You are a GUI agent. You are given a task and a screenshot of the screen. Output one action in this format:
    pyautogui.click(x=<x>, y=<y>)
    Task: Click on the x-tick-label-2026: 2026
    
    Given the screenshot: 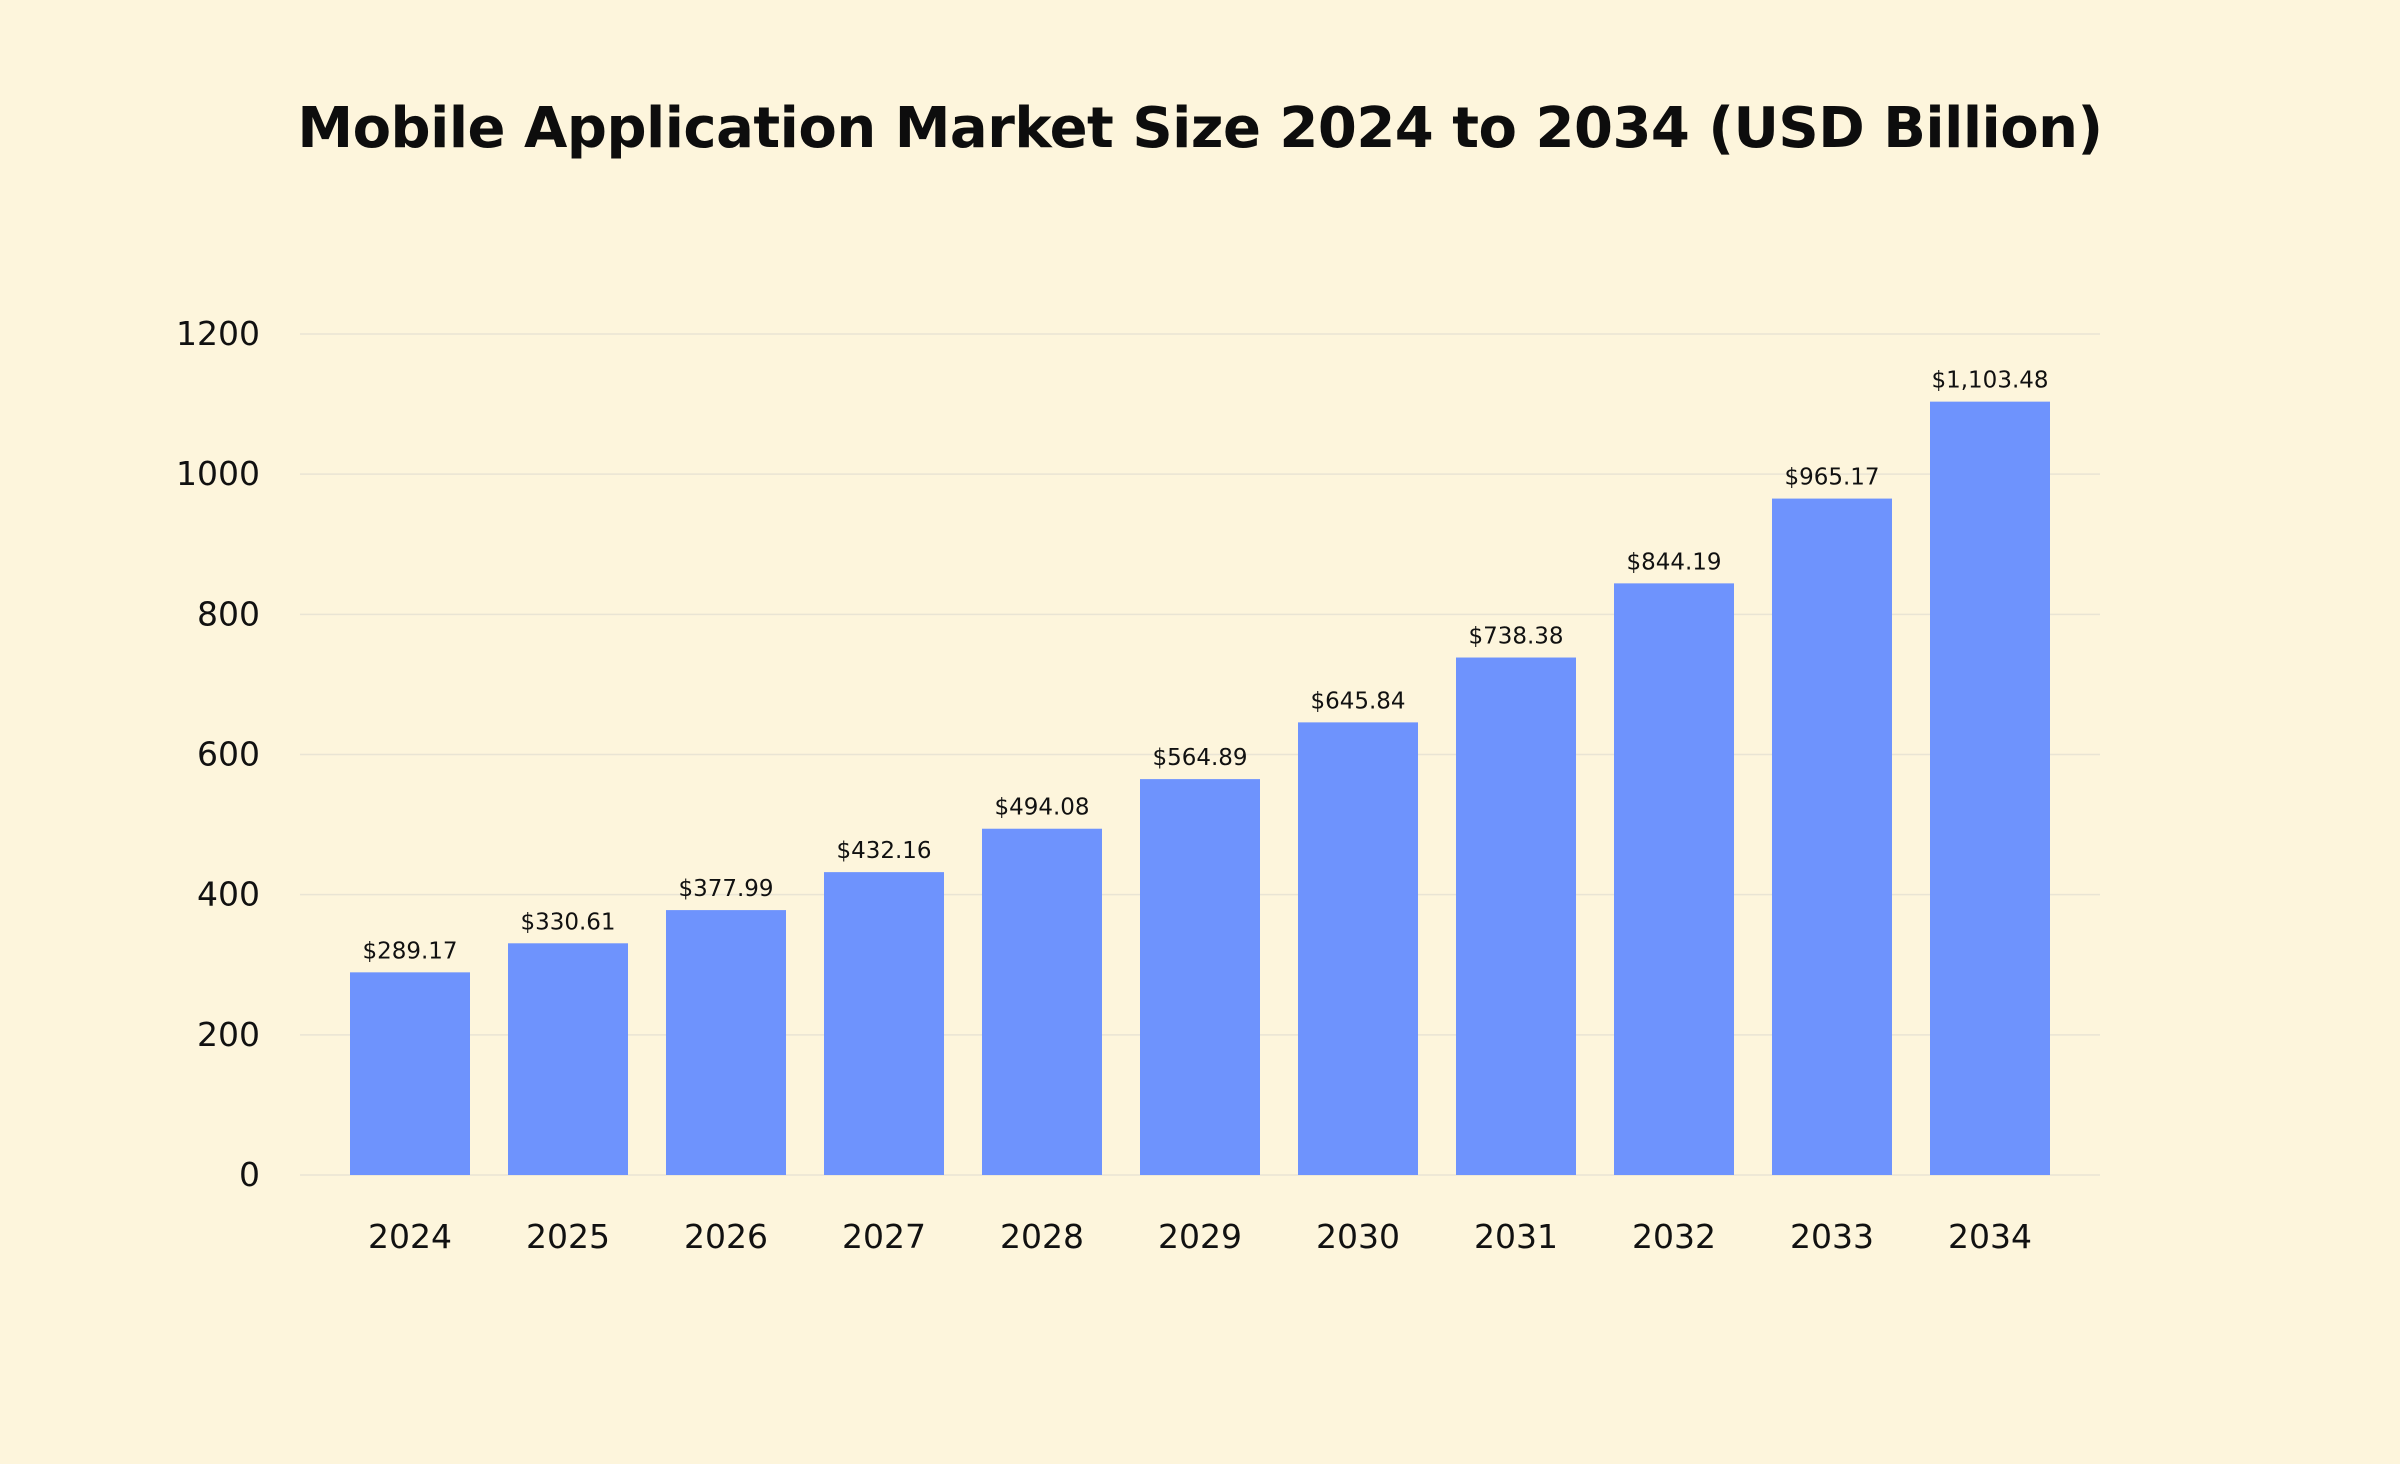 What is the action you would take?
    pyautogui.click(x=726, y=1236)
    